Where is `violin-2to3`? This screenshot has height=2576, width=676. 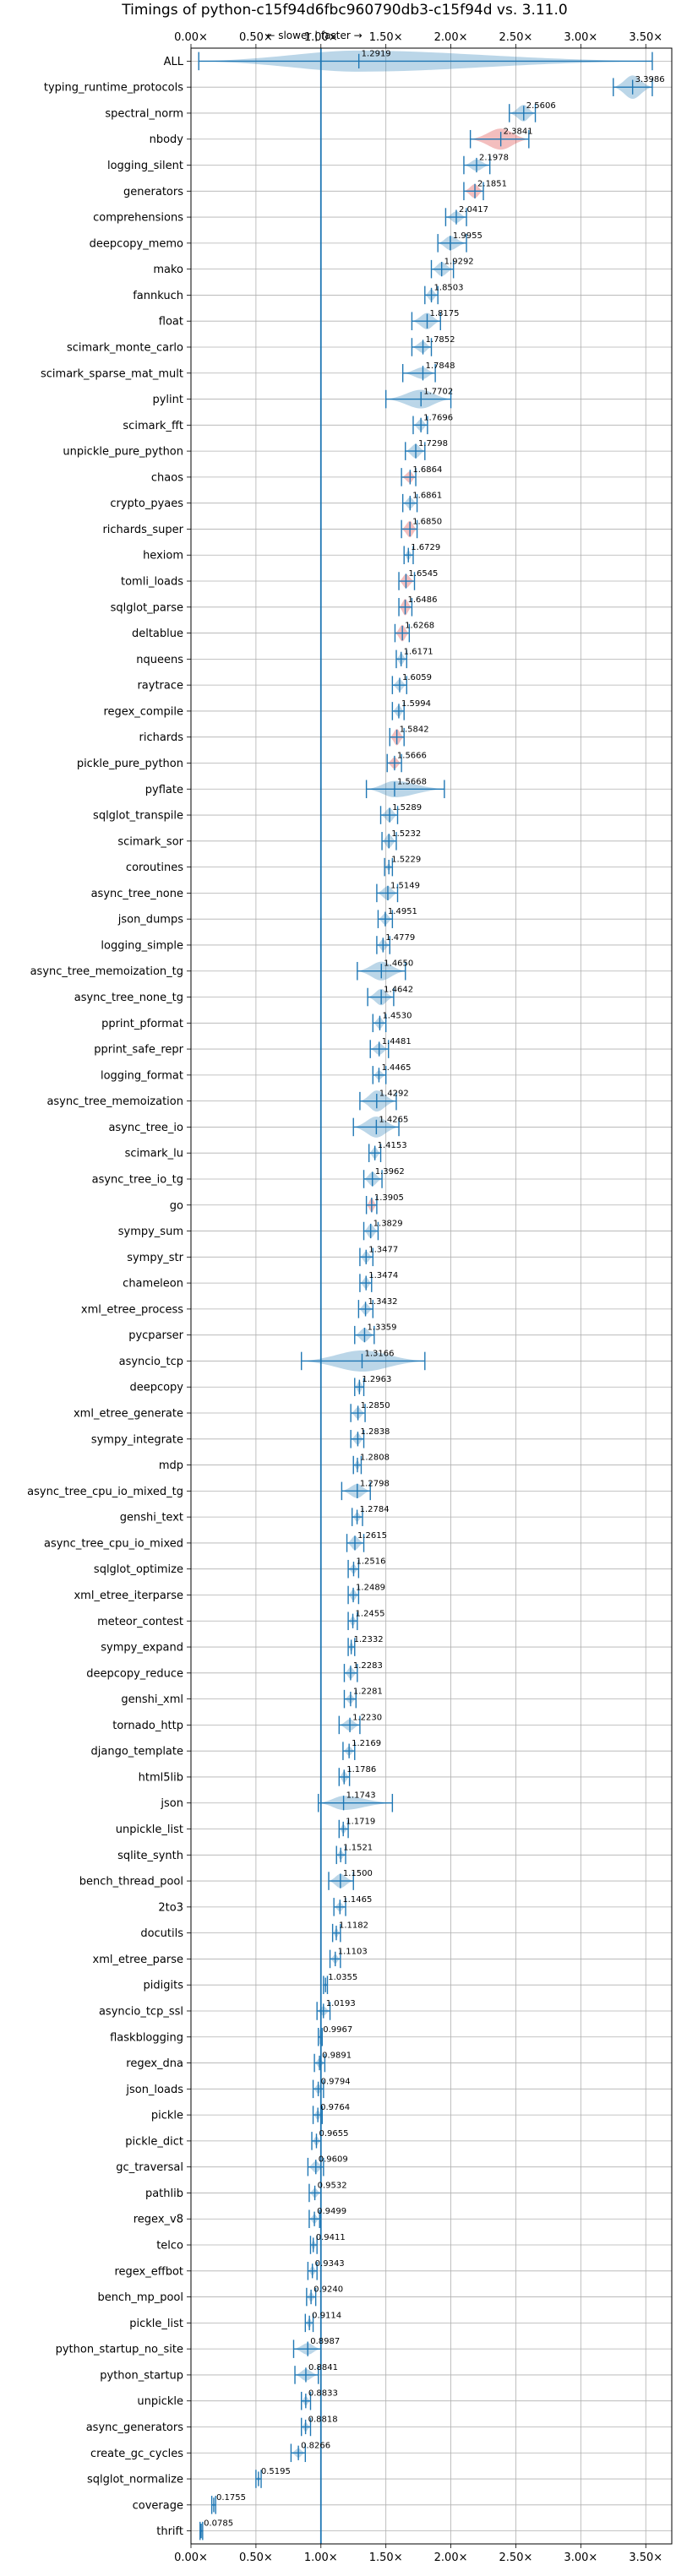 violin-2to3 is located at coordinates (339, 1907).